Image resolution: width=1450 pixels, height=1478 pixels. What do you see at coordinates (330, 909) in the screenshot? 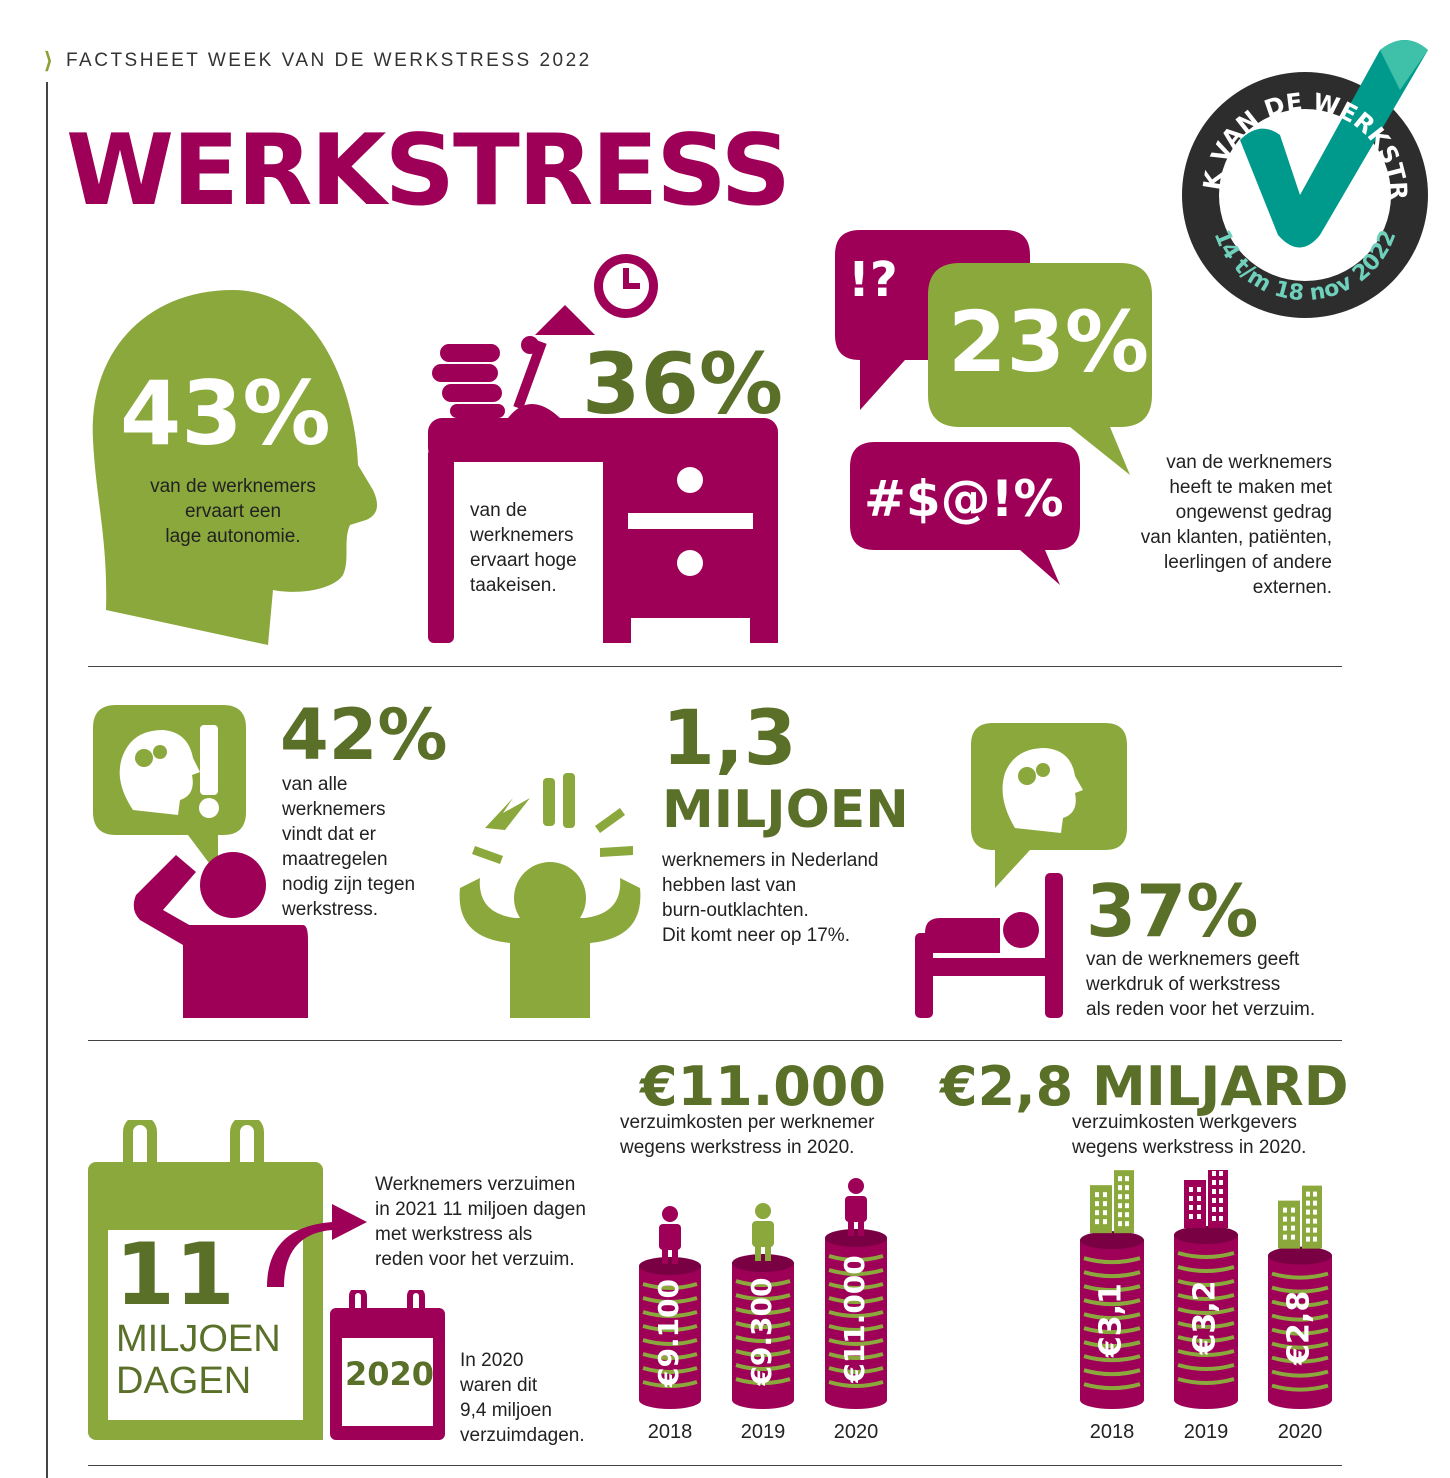
I see `measures-text-line: werkstress.` at bounding box center [330, 909].